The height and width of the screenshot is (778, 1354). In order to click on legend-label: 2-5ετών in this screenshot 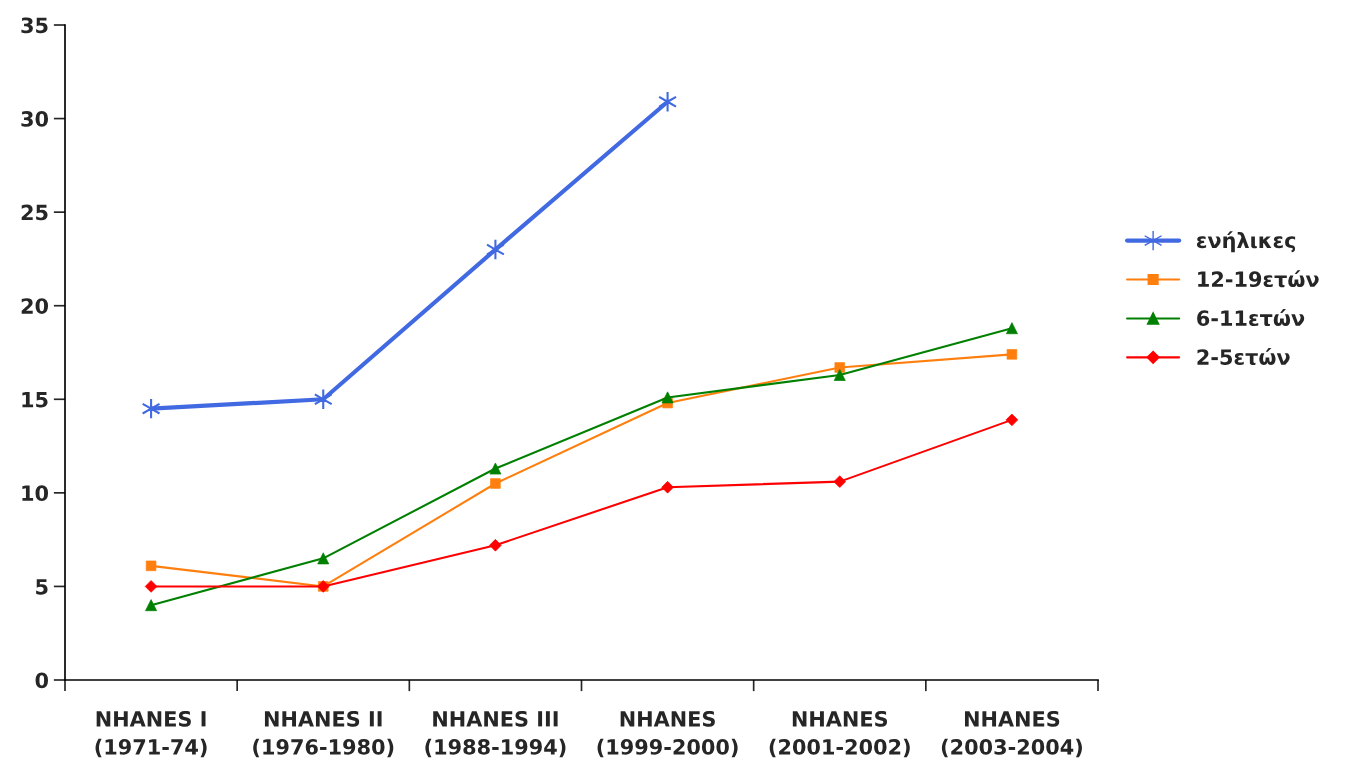, I will do `click(1243, 356)`.